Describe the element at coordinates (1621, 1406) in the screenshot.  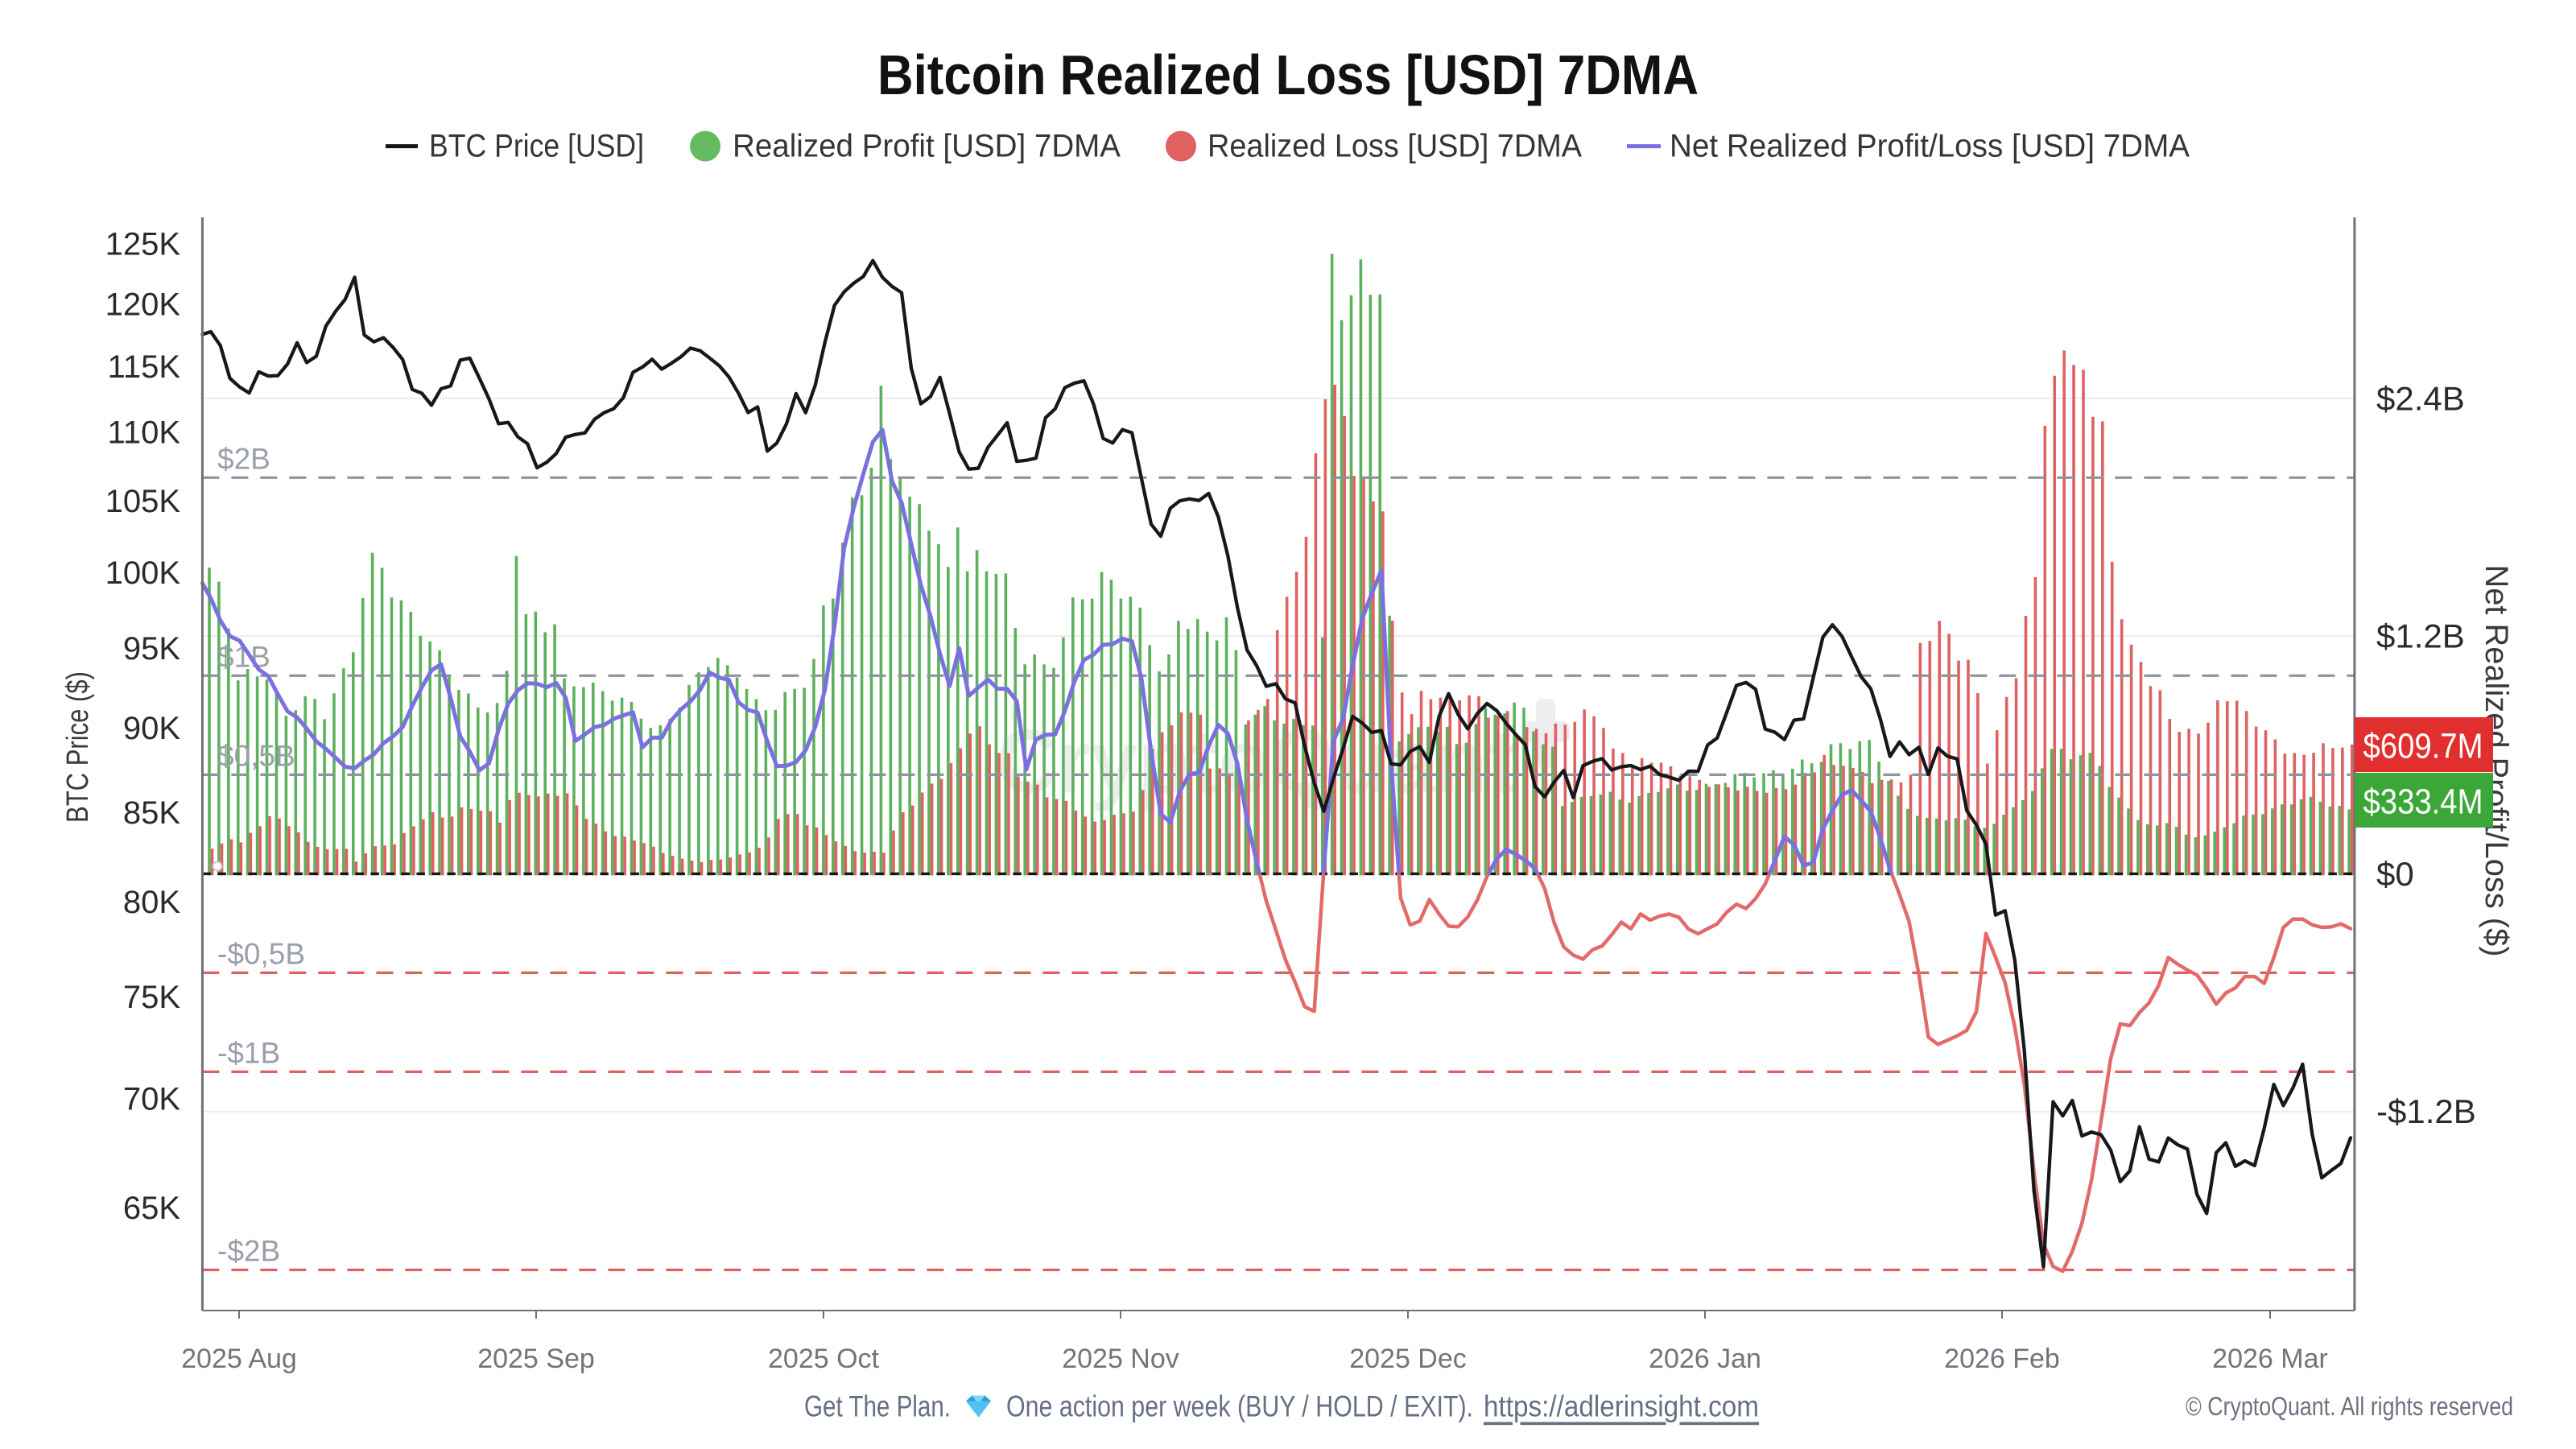
I see `svg-text: https://adlerinsight.com` at that location.